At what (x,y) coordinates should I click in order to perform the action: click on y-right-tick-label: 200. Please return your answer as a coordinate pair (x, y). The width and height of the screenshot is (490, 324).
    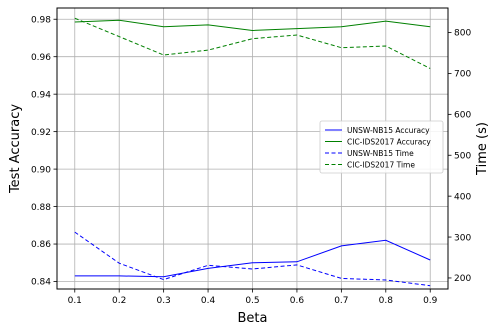
    Looking at the image, I should click on (462, 279).